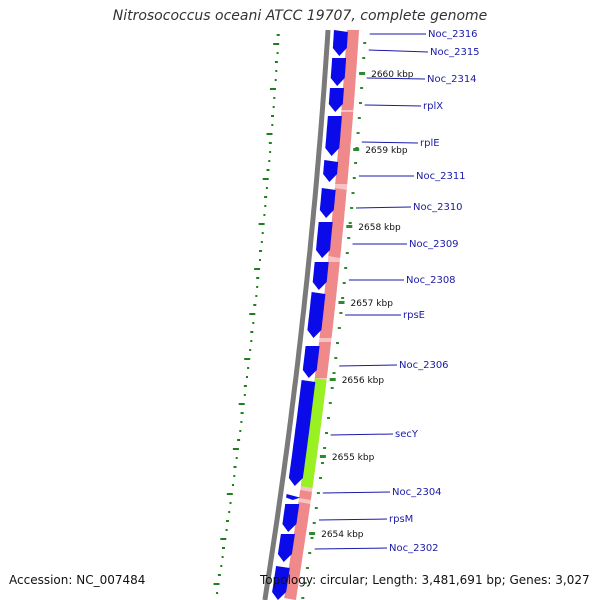 This screenshot has height=600, width=600. I want to click on reverse-gene-secY, so click(313, 433).